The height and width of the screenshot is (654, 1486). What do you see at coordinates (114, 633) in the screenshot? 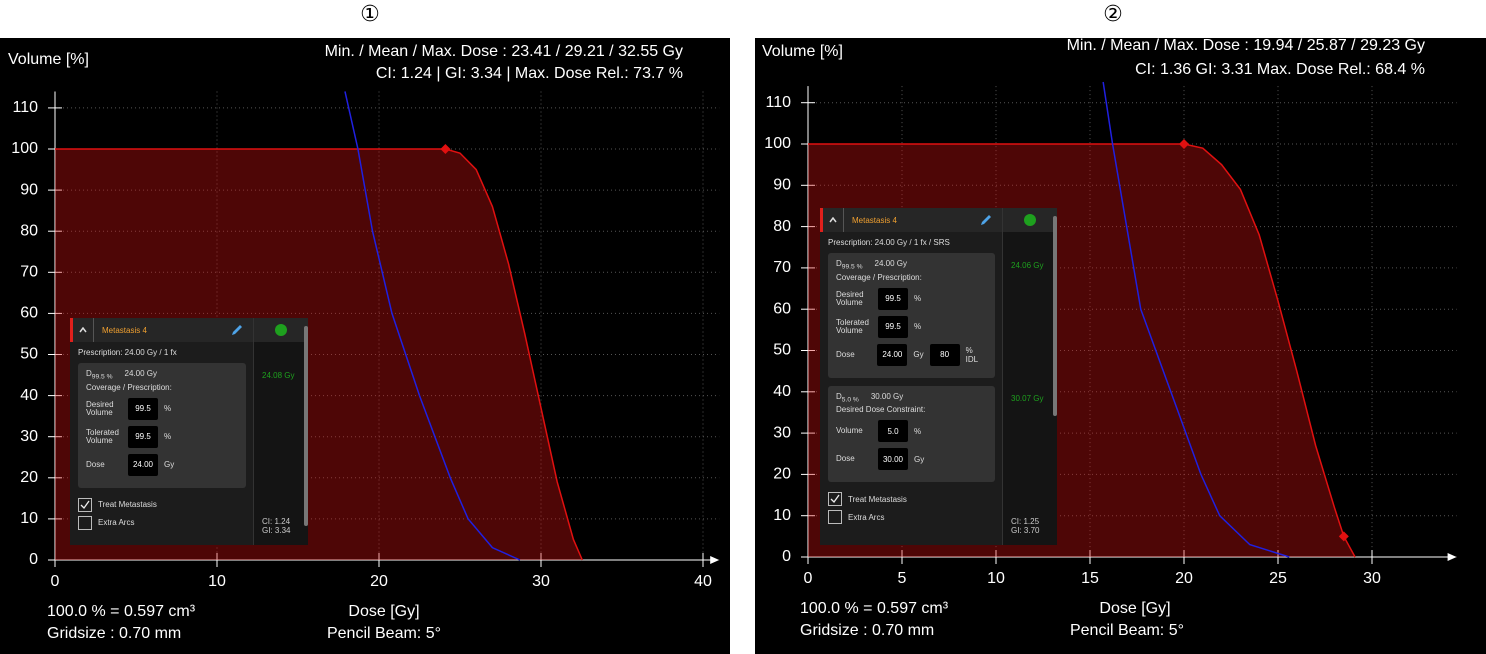
I see `note: Gridsize : 0.70 mm` at bounding box center [114, 633].